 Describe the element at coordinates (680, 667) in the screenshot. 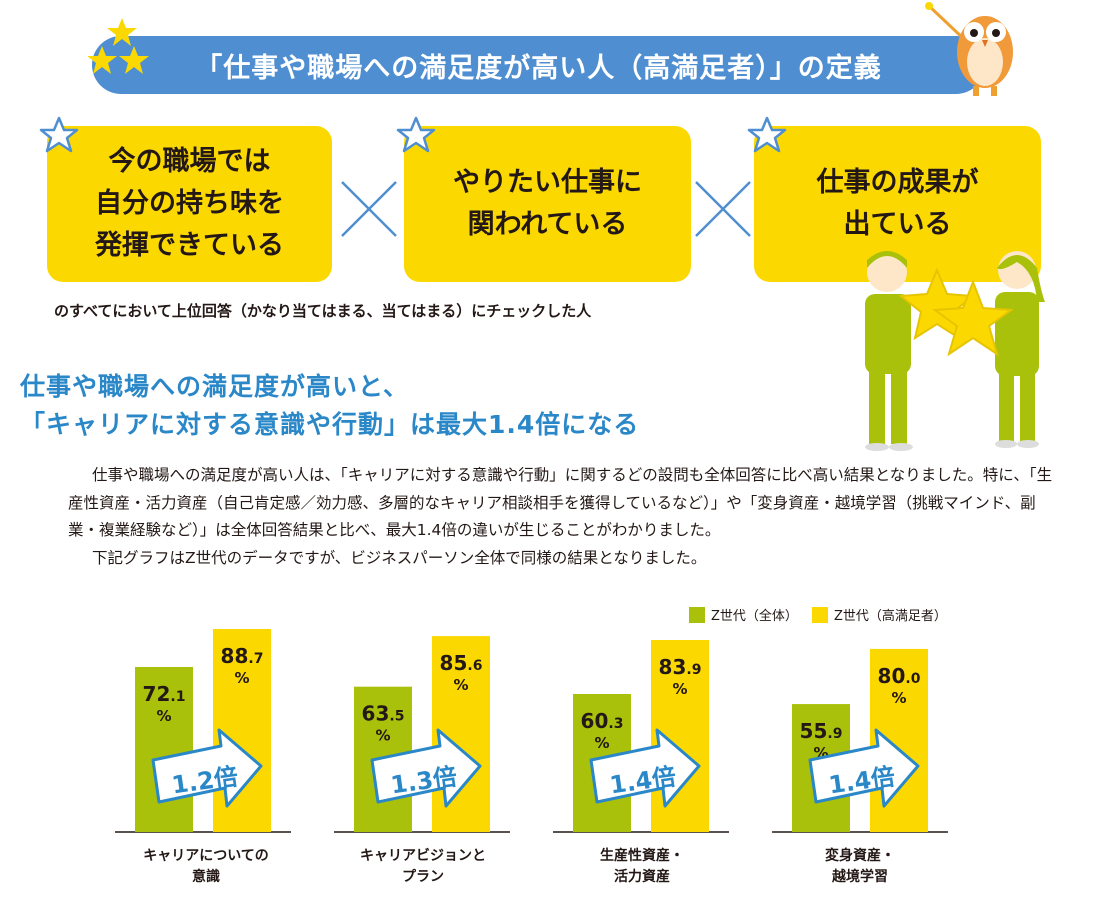

I see `value-label-high: 83.9` at that location.